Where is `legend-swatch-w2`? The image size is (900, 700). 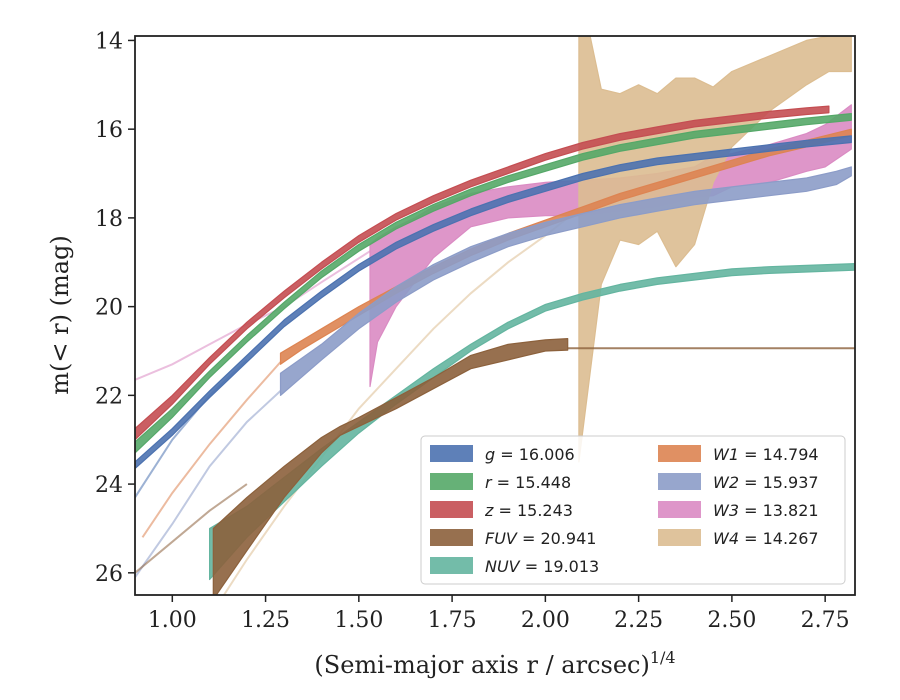 legend-swatch-w2 is located at coordinates (679, 481).